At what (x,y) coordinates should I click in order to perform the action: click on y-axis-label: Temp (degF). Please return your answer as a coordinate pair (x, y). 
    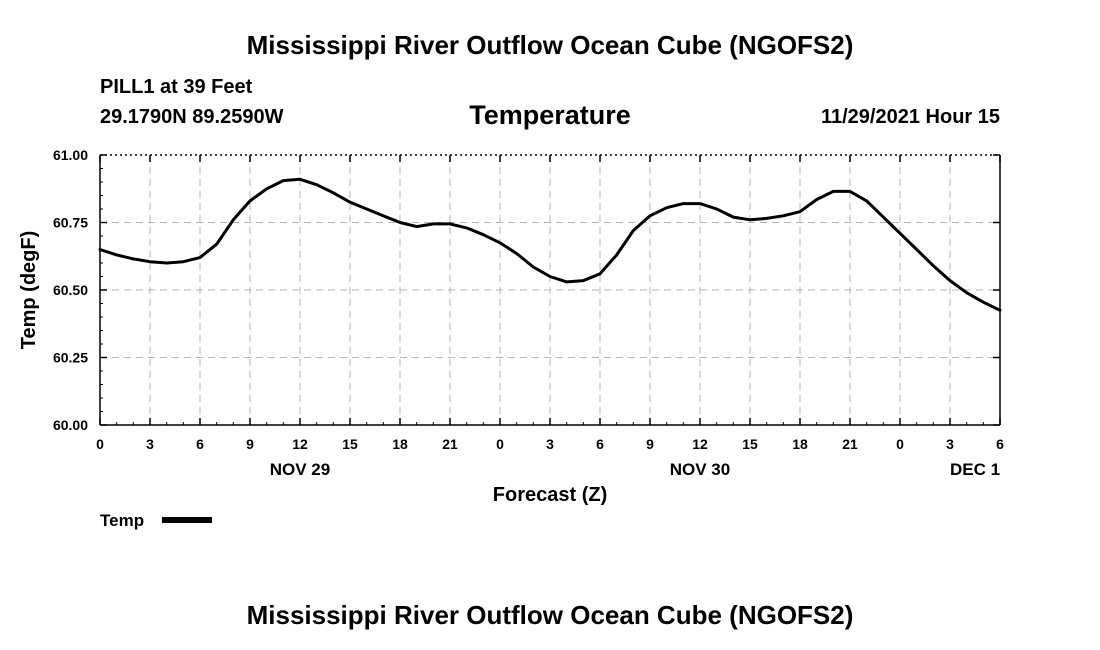
    Looking at the image, I should click on (29, 290).